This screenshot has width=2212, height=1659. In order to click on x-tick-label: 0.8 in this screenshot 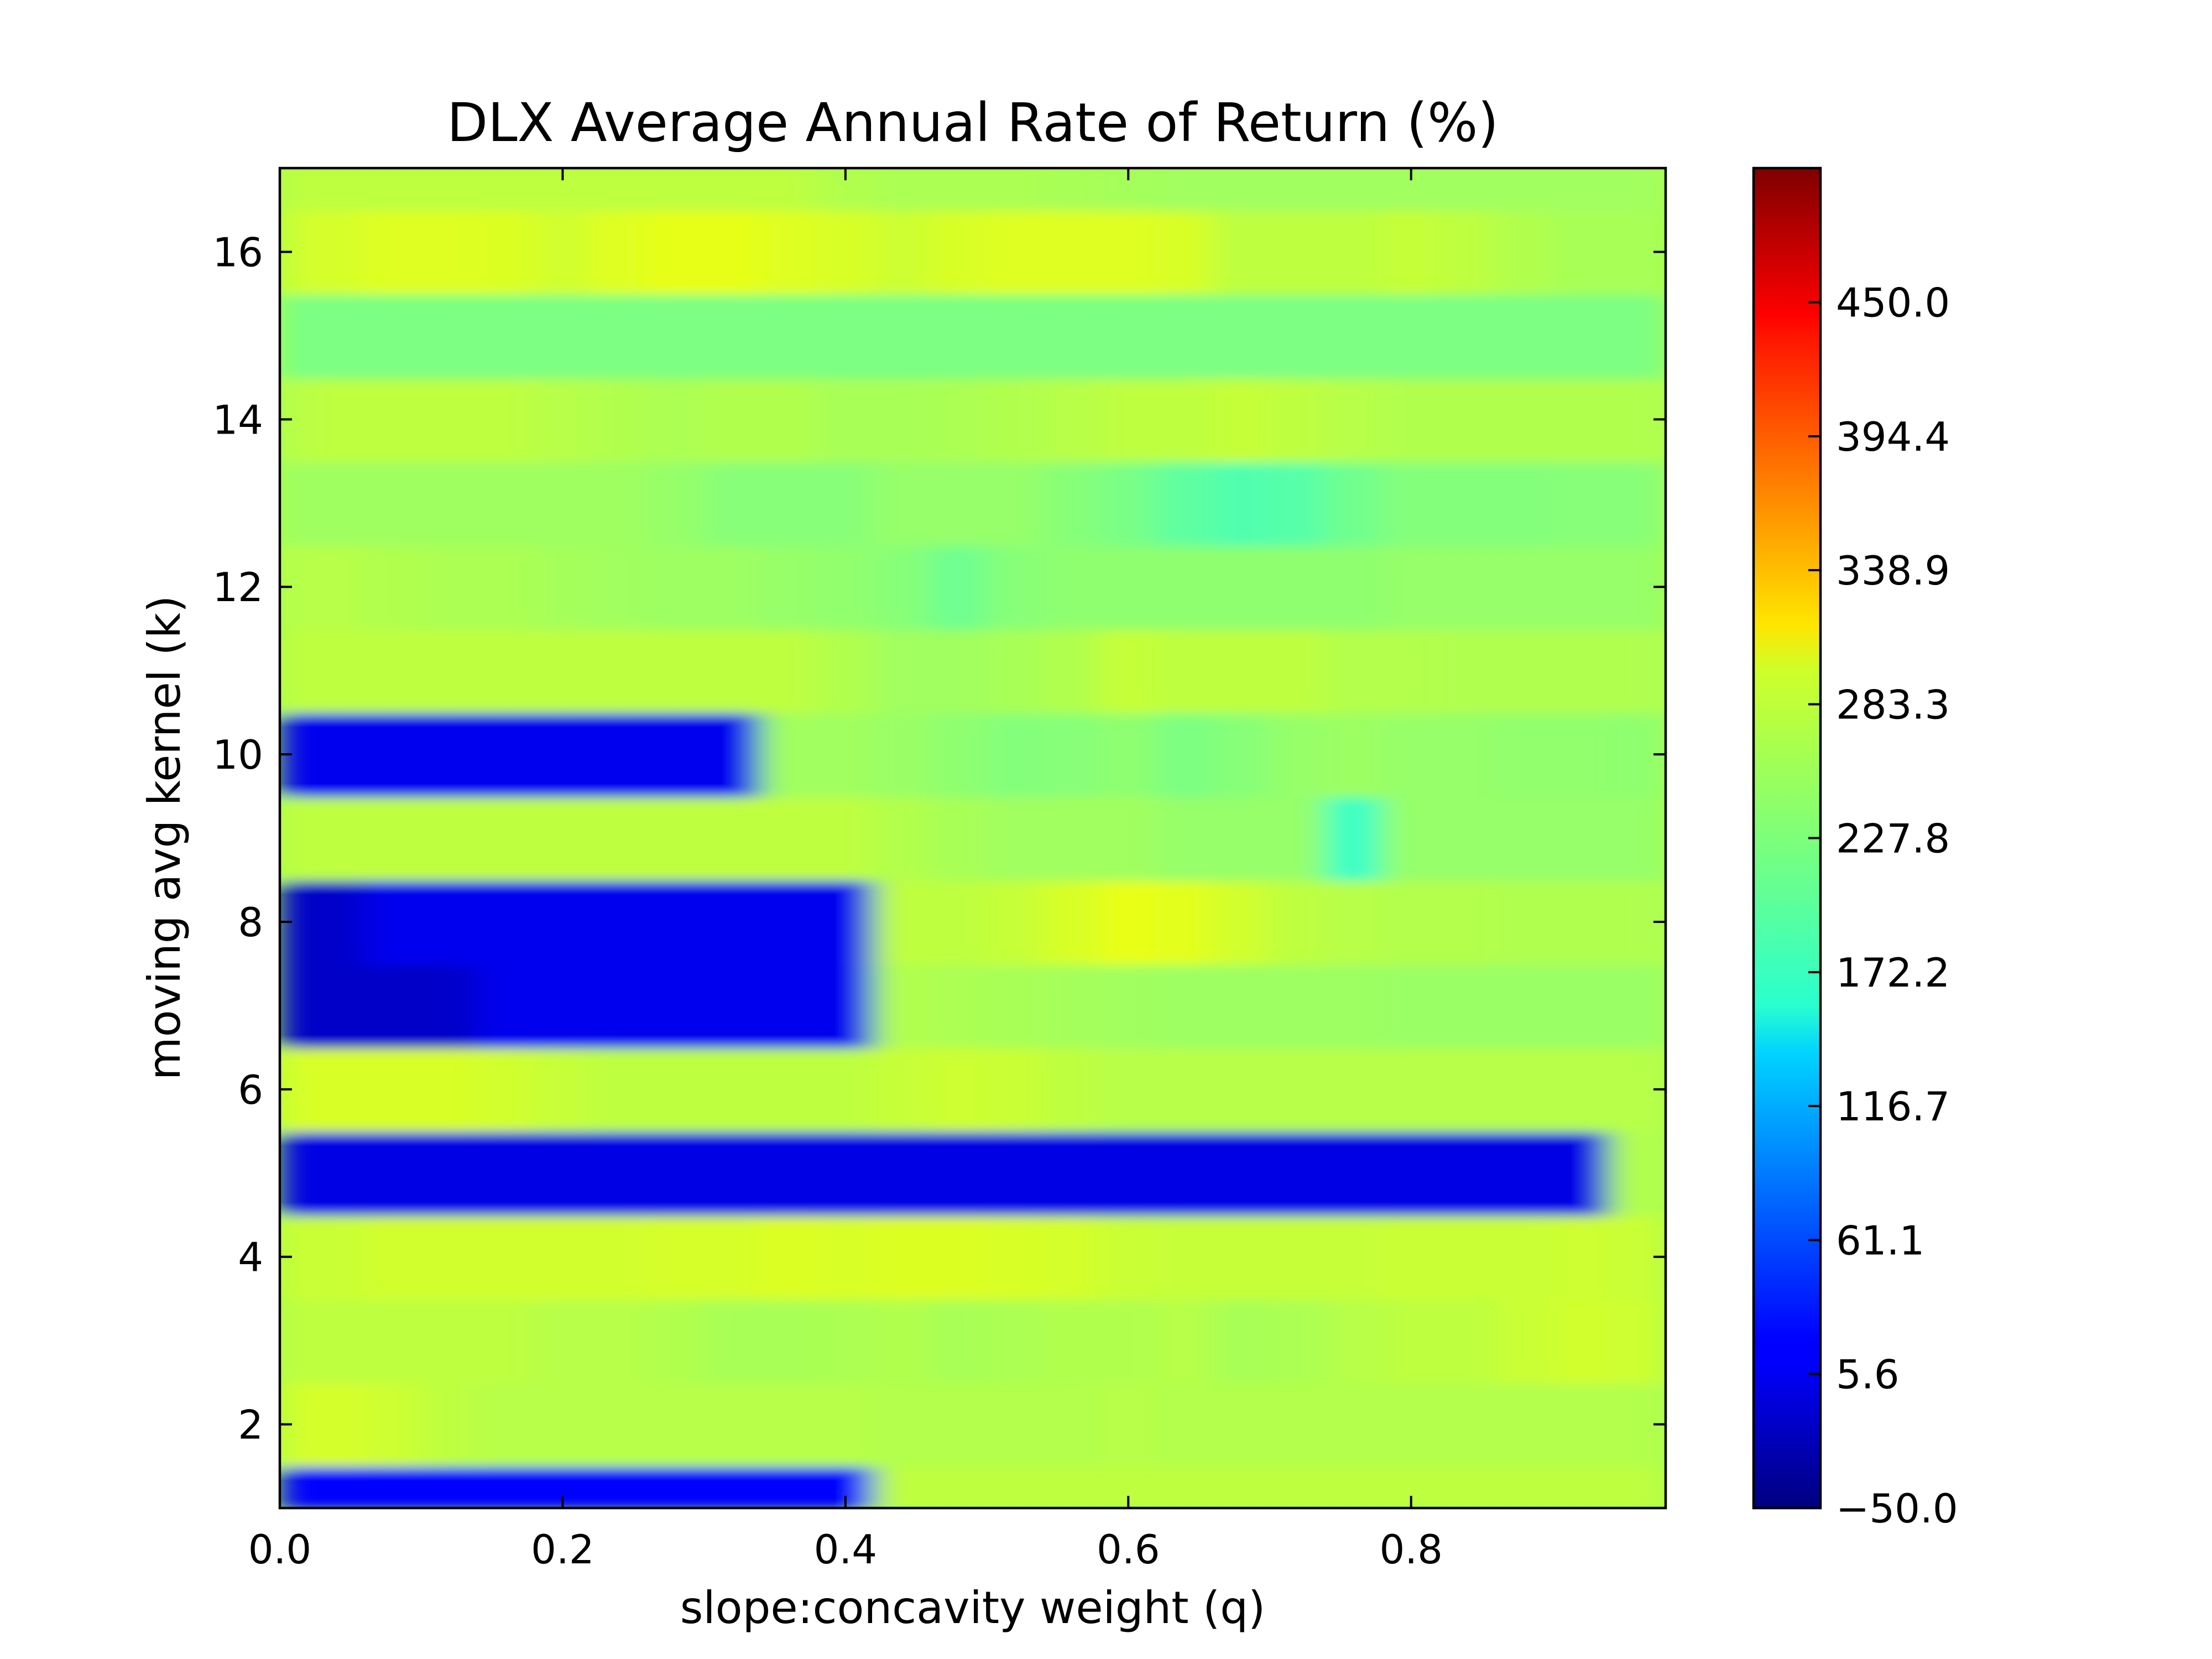, I will do `click(1411, 1550)`.